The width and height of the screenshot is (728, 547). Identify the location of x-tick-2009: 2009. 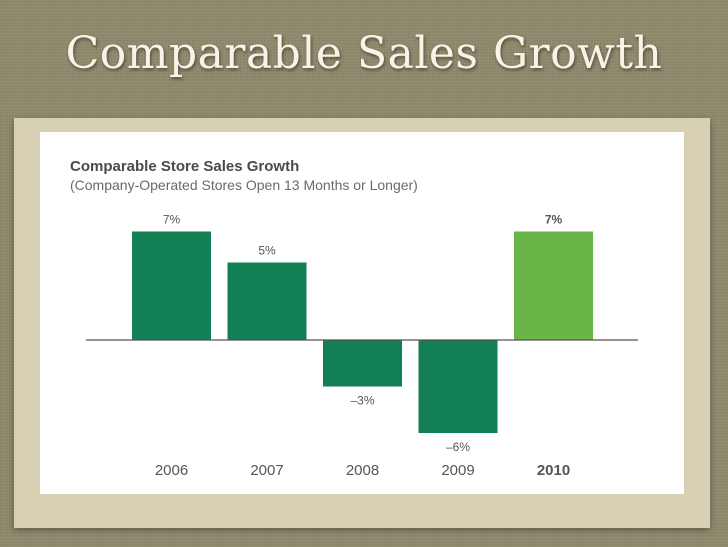
(457, 470).